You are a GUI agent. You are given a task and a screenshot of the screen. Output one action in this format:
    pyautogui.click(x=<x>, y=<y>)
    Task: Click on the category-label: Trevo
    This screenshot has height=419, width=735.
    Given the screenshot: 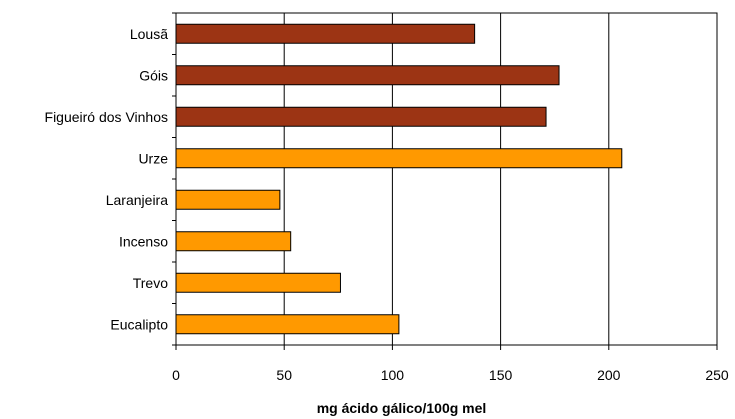 What is the action you would take?
    pyautogui.click(x=150, y=283)
    